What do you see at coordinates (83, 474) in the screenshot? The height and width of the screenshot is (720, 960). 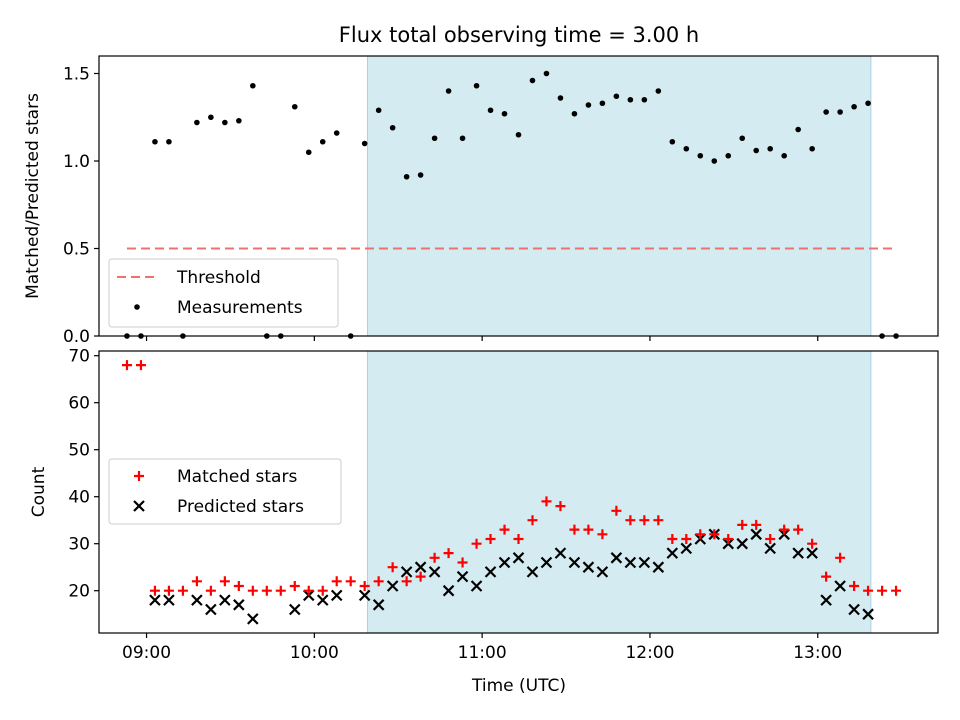 I see `bottom-y-ticks: 20 30 40 50 60 70` at bounding box center [83, 474].